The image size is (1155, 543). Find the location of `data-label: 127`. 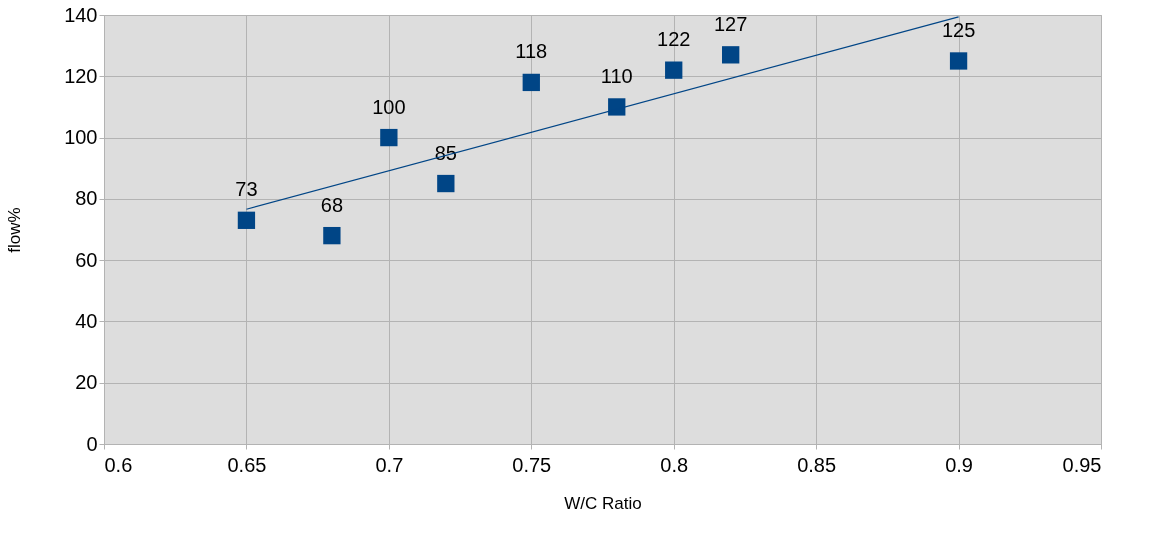

data-label: 127 is located at coordinates (731, 23).